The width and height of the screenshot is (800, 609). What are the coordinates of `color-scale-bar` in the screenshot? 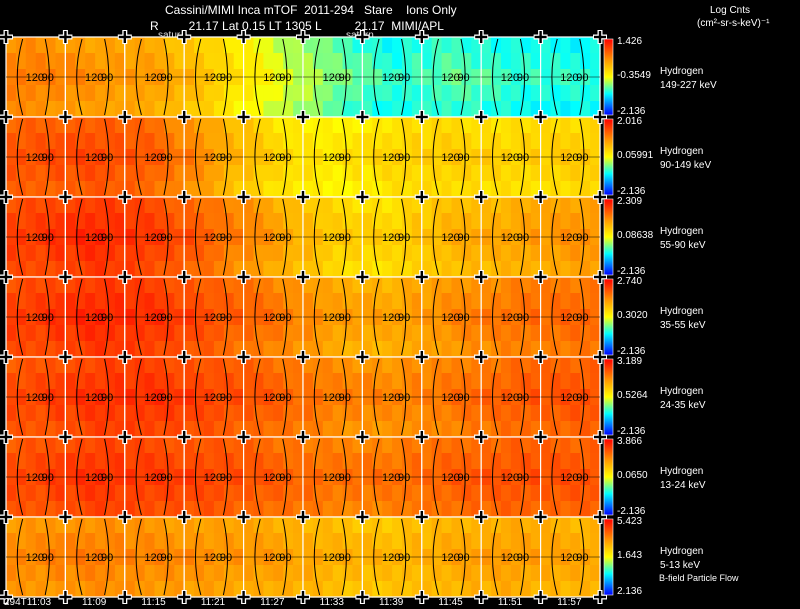 It's located at (608, 157).